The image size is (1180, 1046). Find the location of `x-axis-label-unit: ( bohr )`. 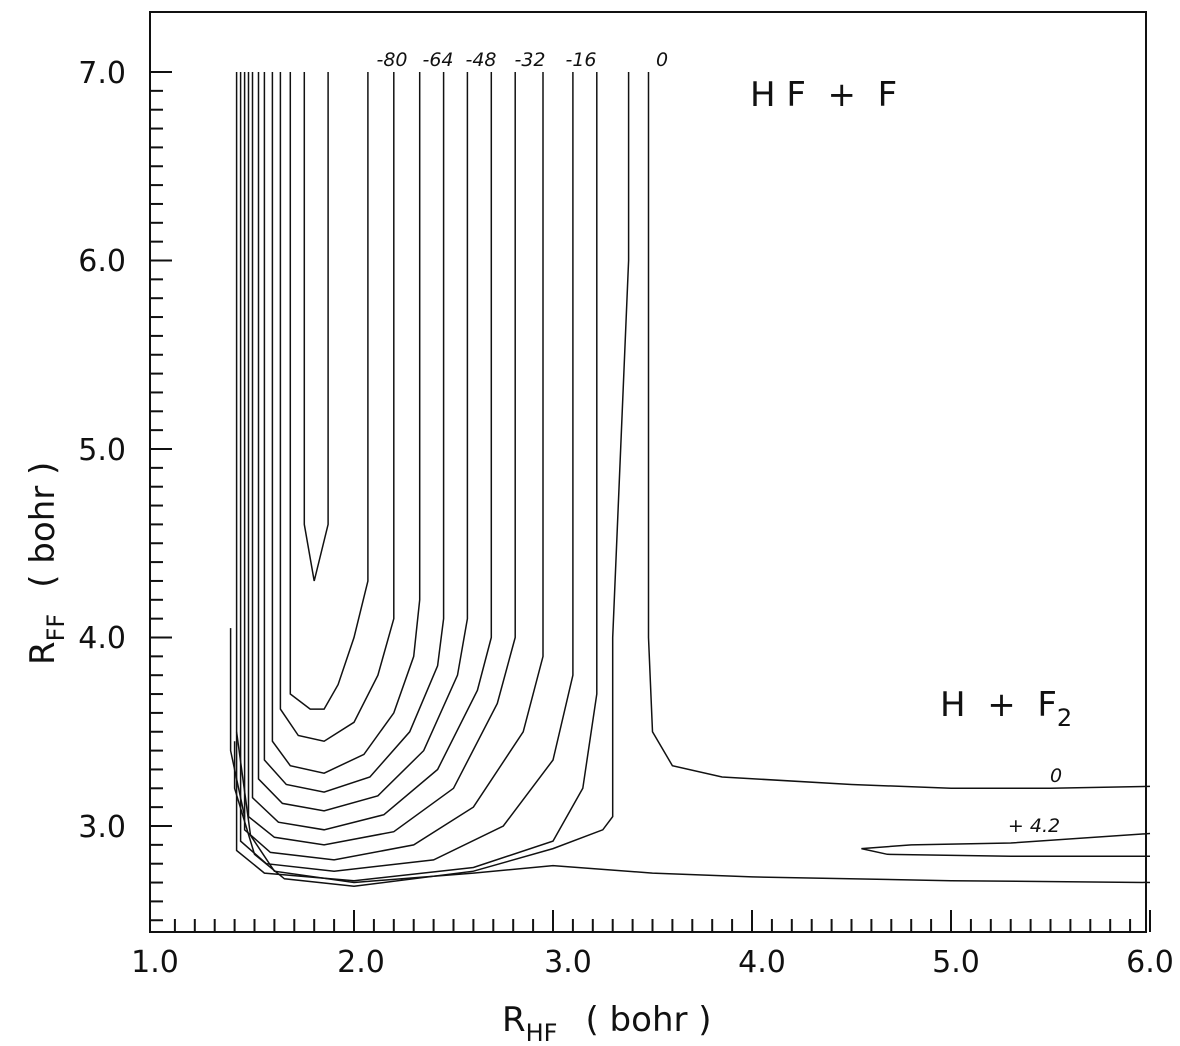

x-axis-label-unit: ( bohr ) is located at coordinates (648, 1020).